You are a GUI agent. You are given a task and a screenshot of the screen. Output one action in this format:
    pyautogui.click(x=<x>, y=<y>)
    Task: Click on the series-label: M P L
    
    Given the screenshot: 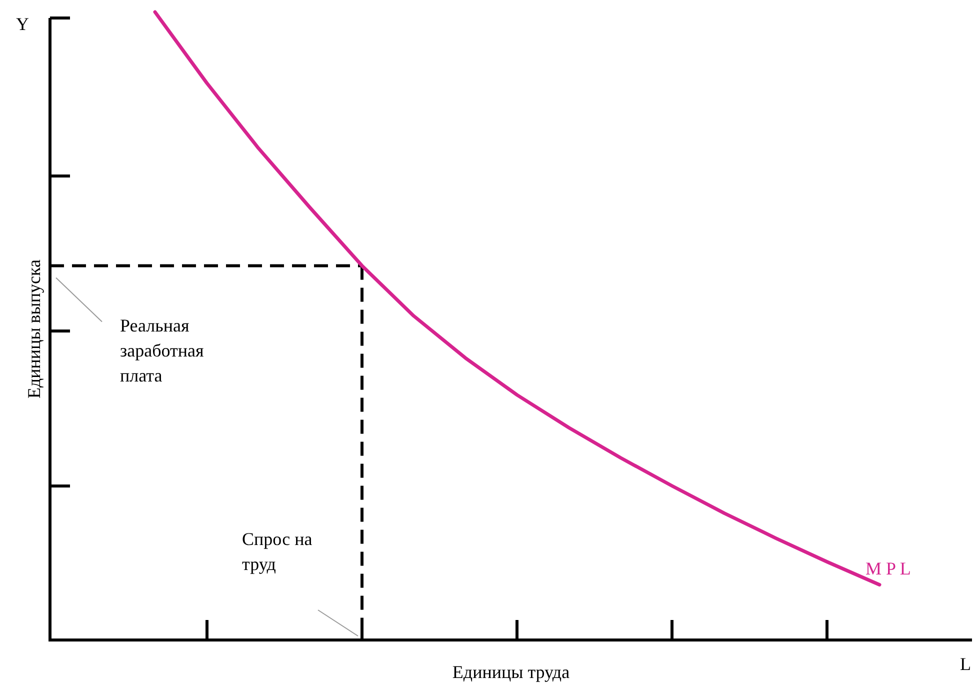 What is the action you would take?
    pyautogui.click(x=888, y=568)
    